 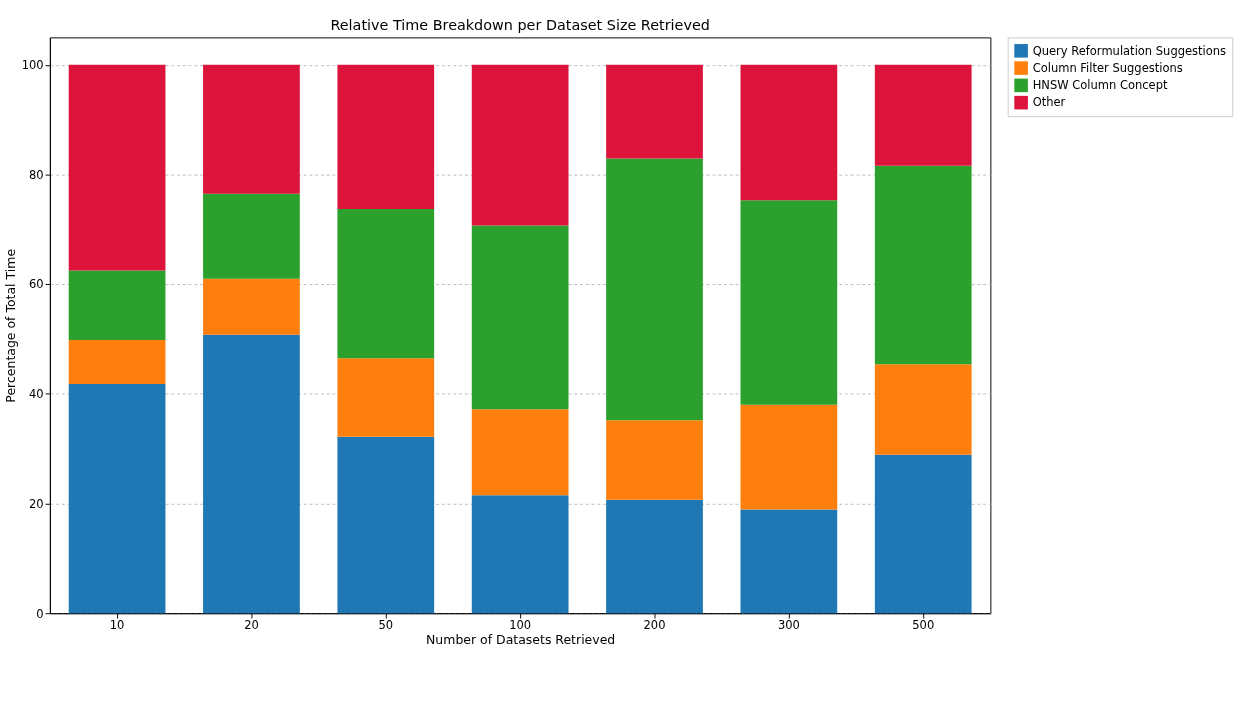 I want to click on legend-label: Query Reformulation Suggestions, so click(x=1129, y=50).